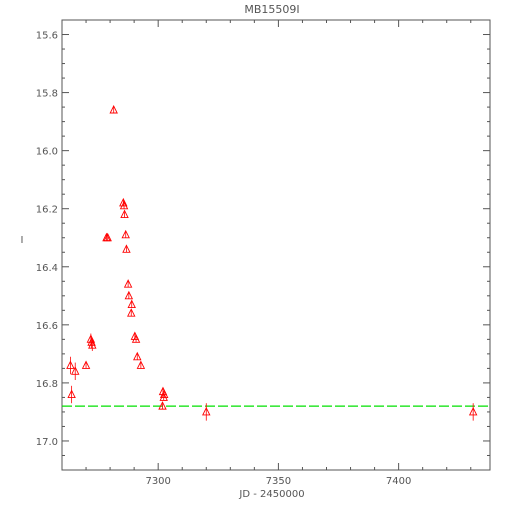  What do you see at coordinates (278, 481) in the screenshot?
I see `x-tick-label: 7350` at bounding box center [278, 481].